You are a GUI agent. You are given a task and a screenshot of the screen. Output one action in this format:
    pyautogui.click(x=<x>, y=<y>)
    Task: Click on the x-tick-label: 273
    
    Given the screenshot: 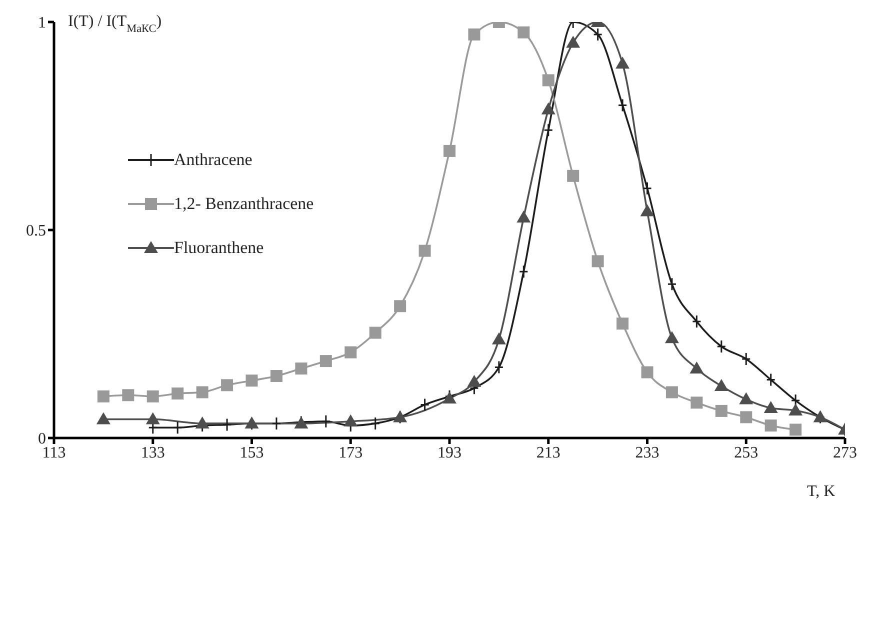 What is the action you would take?
    pyautogui.click(x=845, y=453)
    